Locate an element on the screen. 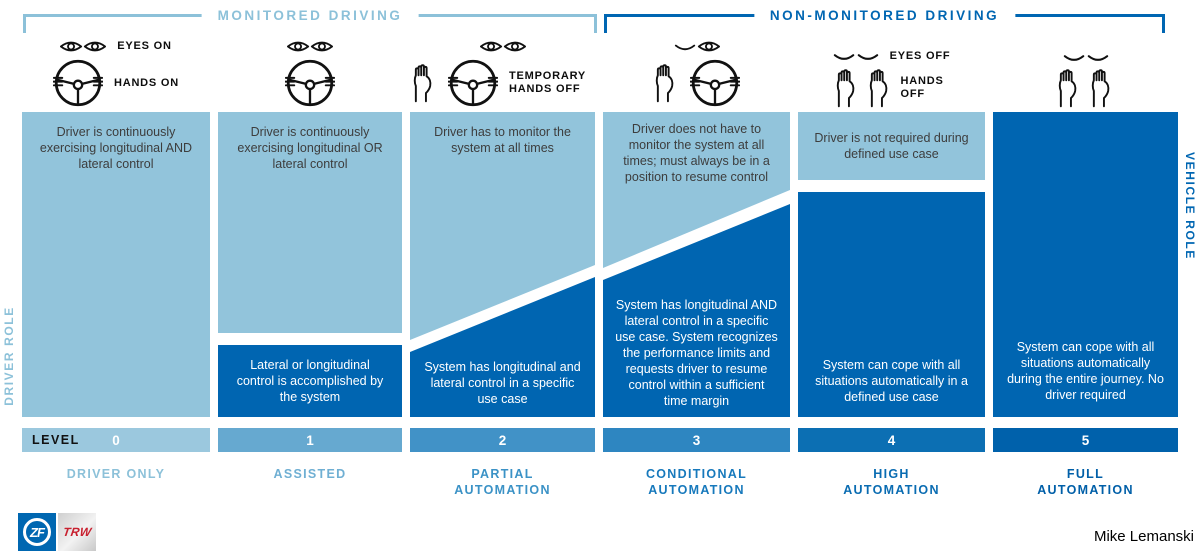 The height and width of the screenshot is (558, 1200). non-monitored-driving-bracket: NON-MONITORED DRIVING is located at coordinates (884, 20).